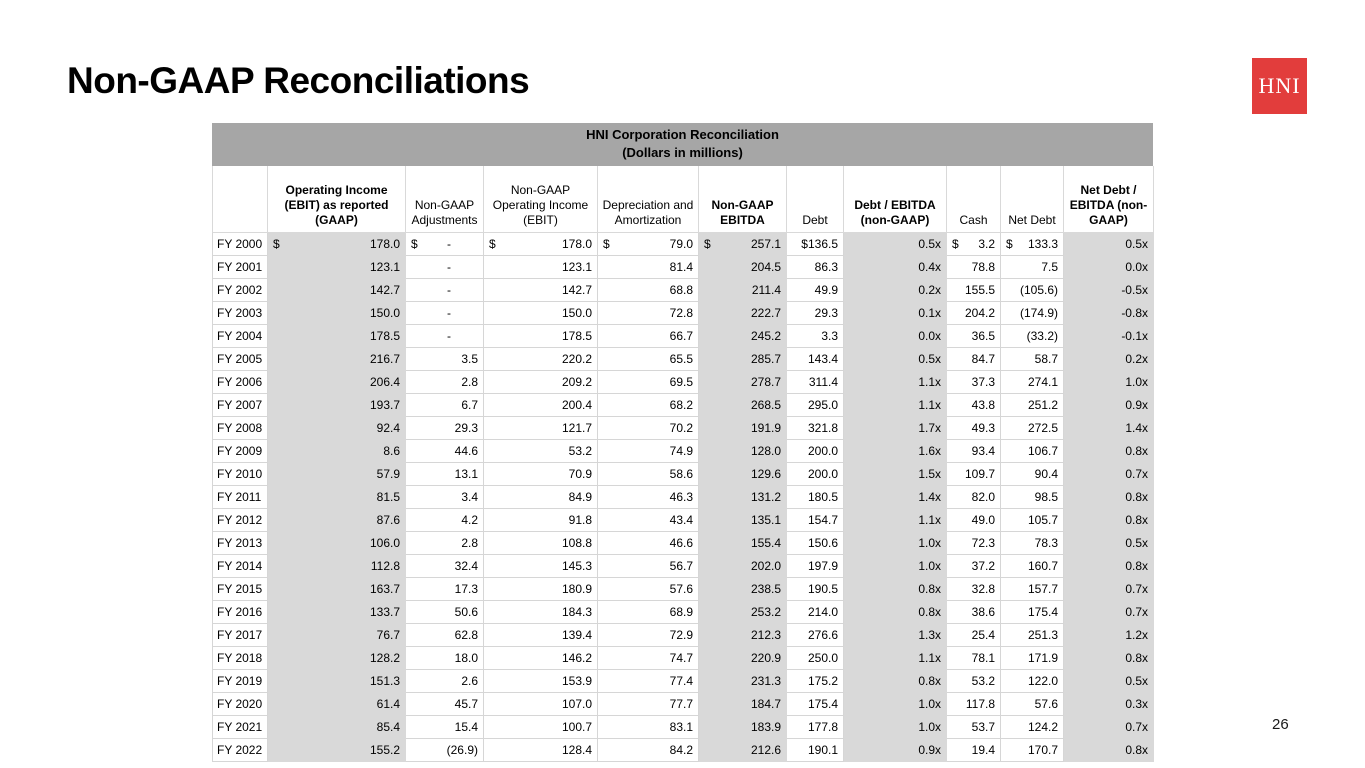 The height and width of the screenshot is (768, 1365). What do you see at coordinates (648, 313) in the screenshot?
I see `cell: 72.8` at bounding box center [648, 313].